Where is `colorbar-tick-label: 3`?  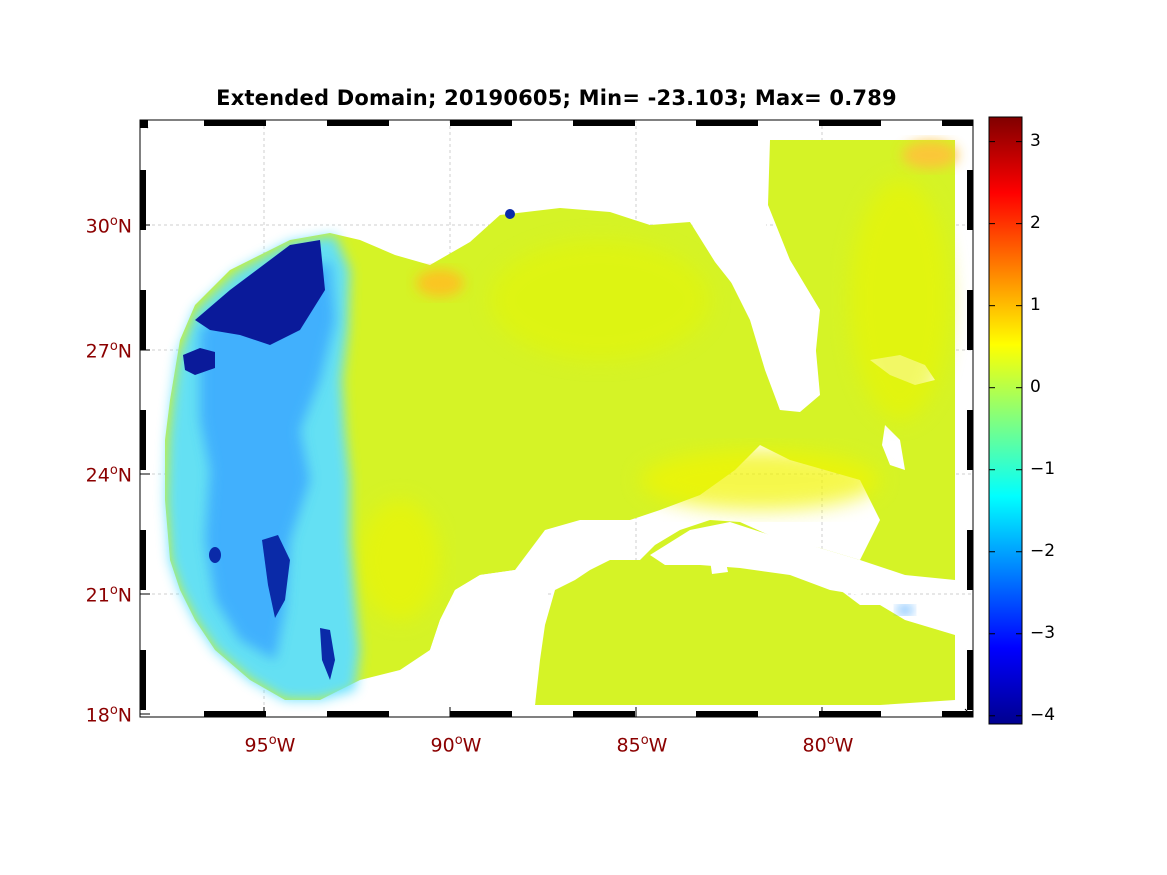 colorbar-tick-label: 3 is located at coordinates (1035, 140).